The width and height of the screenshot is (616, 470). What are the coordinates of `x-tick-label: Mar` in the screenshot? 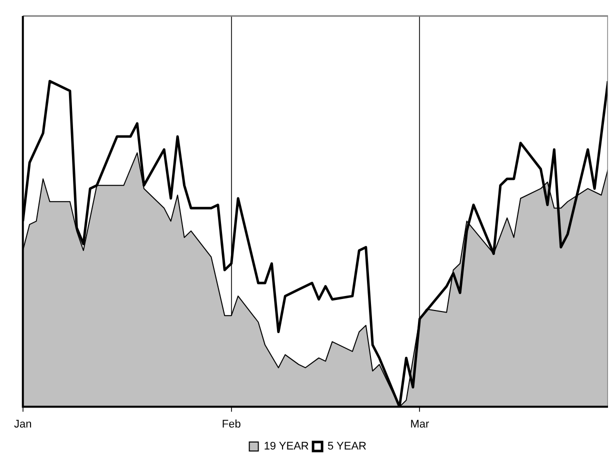 It's located at (420, 424).